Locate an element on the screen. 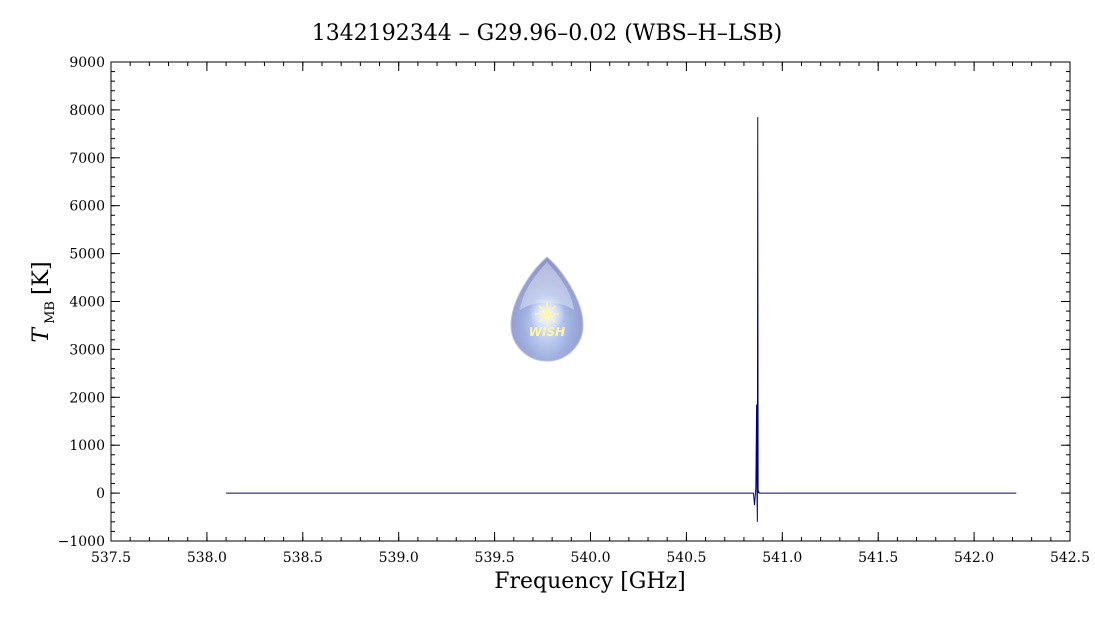  y-axis-label-main: T is located at coordinates (41, 334).